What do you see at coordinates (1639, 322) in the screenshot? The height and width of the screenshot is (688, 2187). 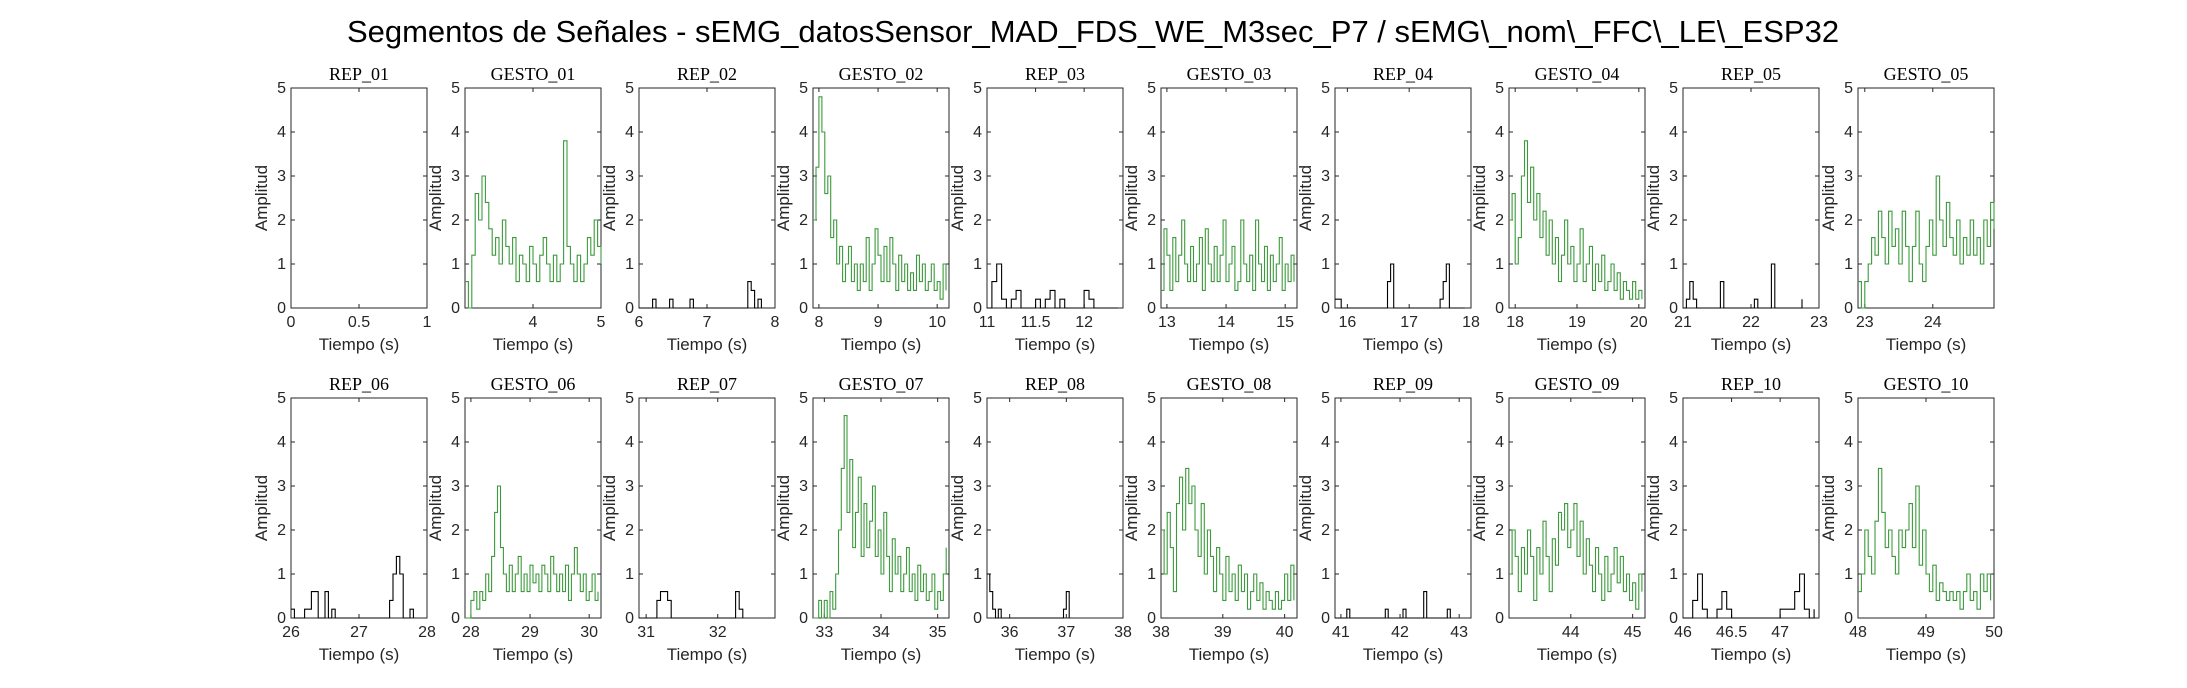 I see `x-tick-label: 20` at bounding box center [1639, 322].